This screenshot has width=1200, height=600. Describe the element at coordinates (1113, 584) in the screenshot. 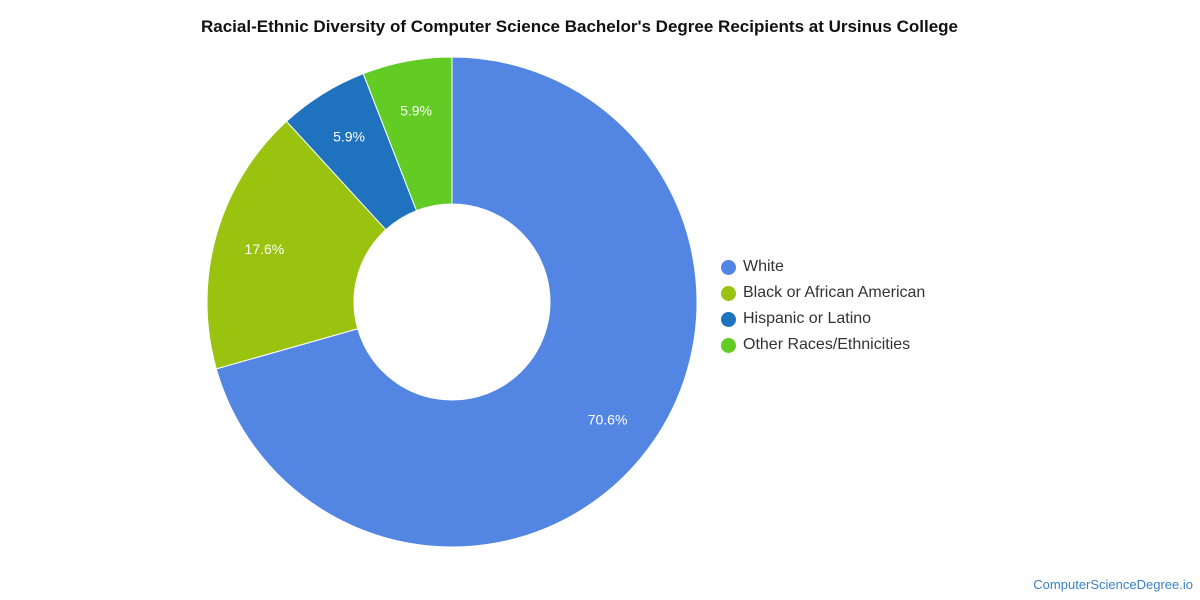

I see `source-credit-link: ComputerScienceDegree.io` at that location.